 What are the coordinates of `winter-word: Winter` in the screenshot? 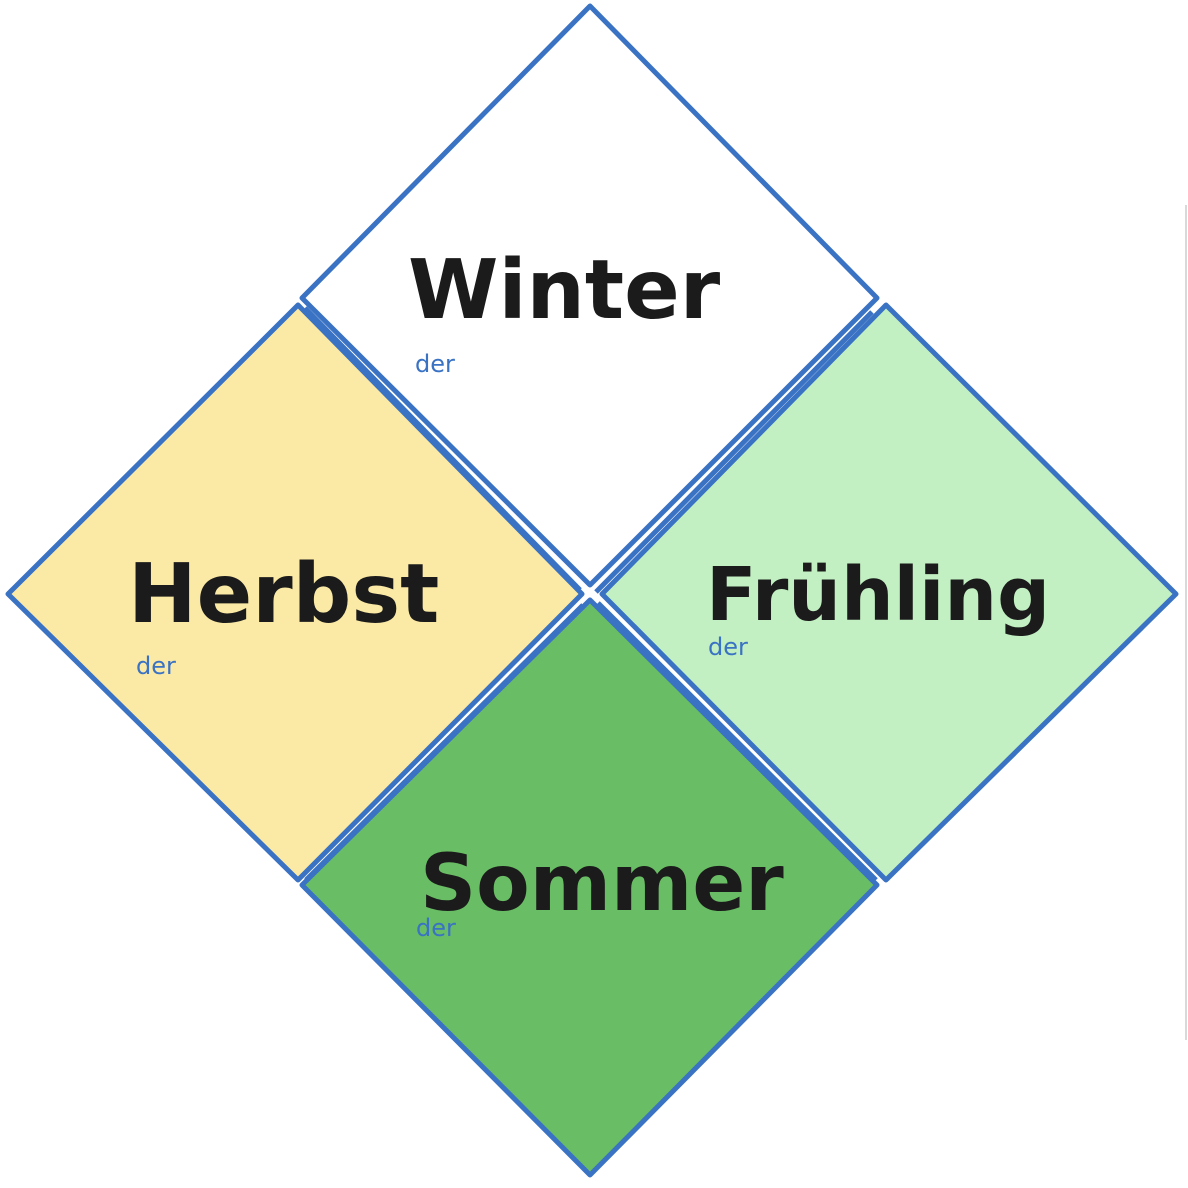 It's located at (564, 290).